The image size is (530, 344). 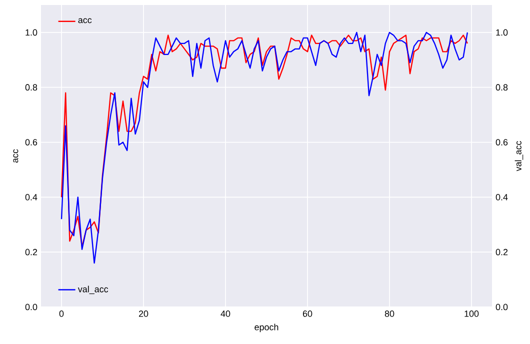 I want to click on y-tick-label: 0.8, so click(x=31, y=87).